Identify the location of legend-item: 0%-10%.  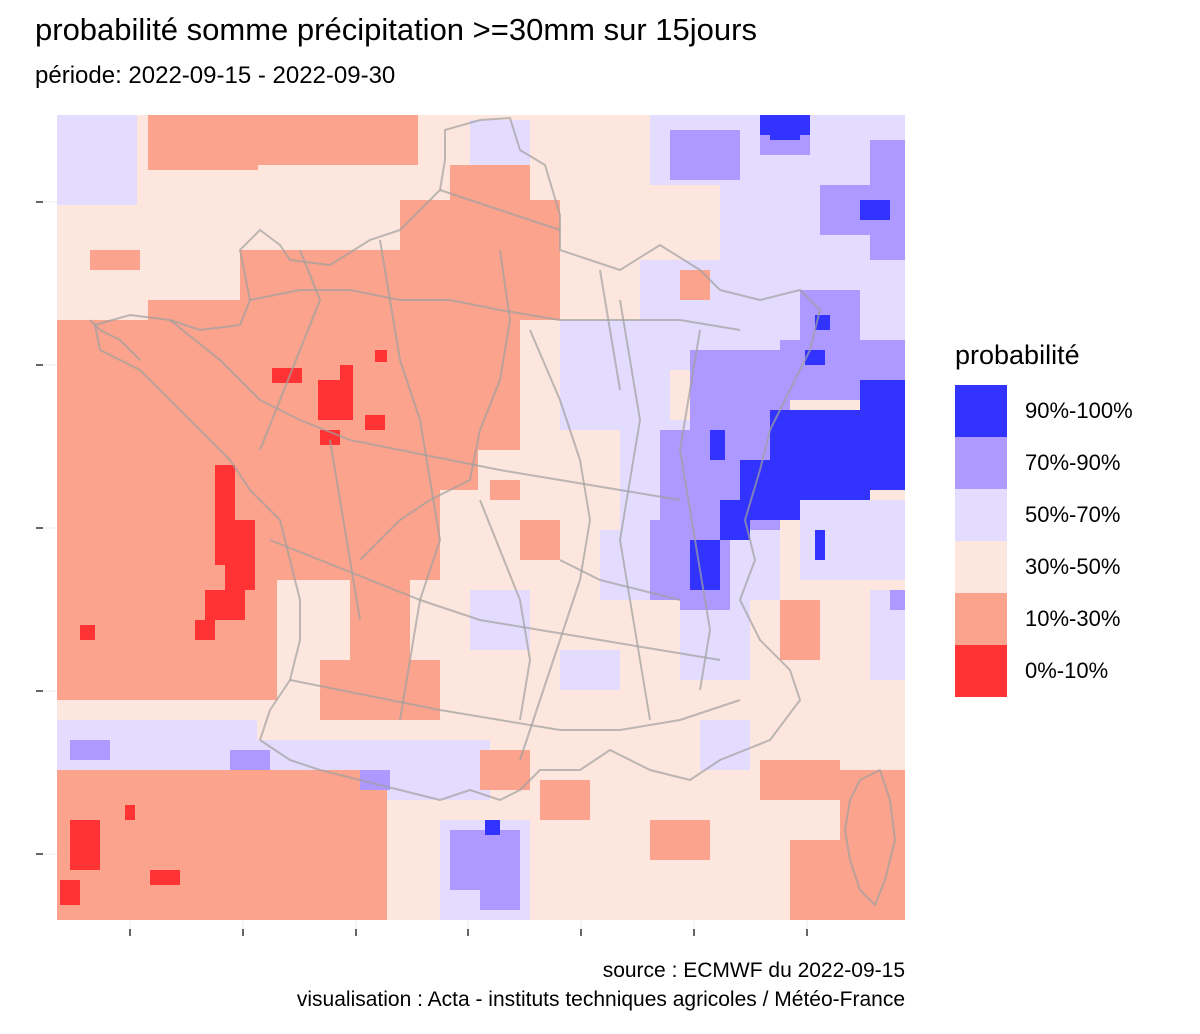
(1044, 671).